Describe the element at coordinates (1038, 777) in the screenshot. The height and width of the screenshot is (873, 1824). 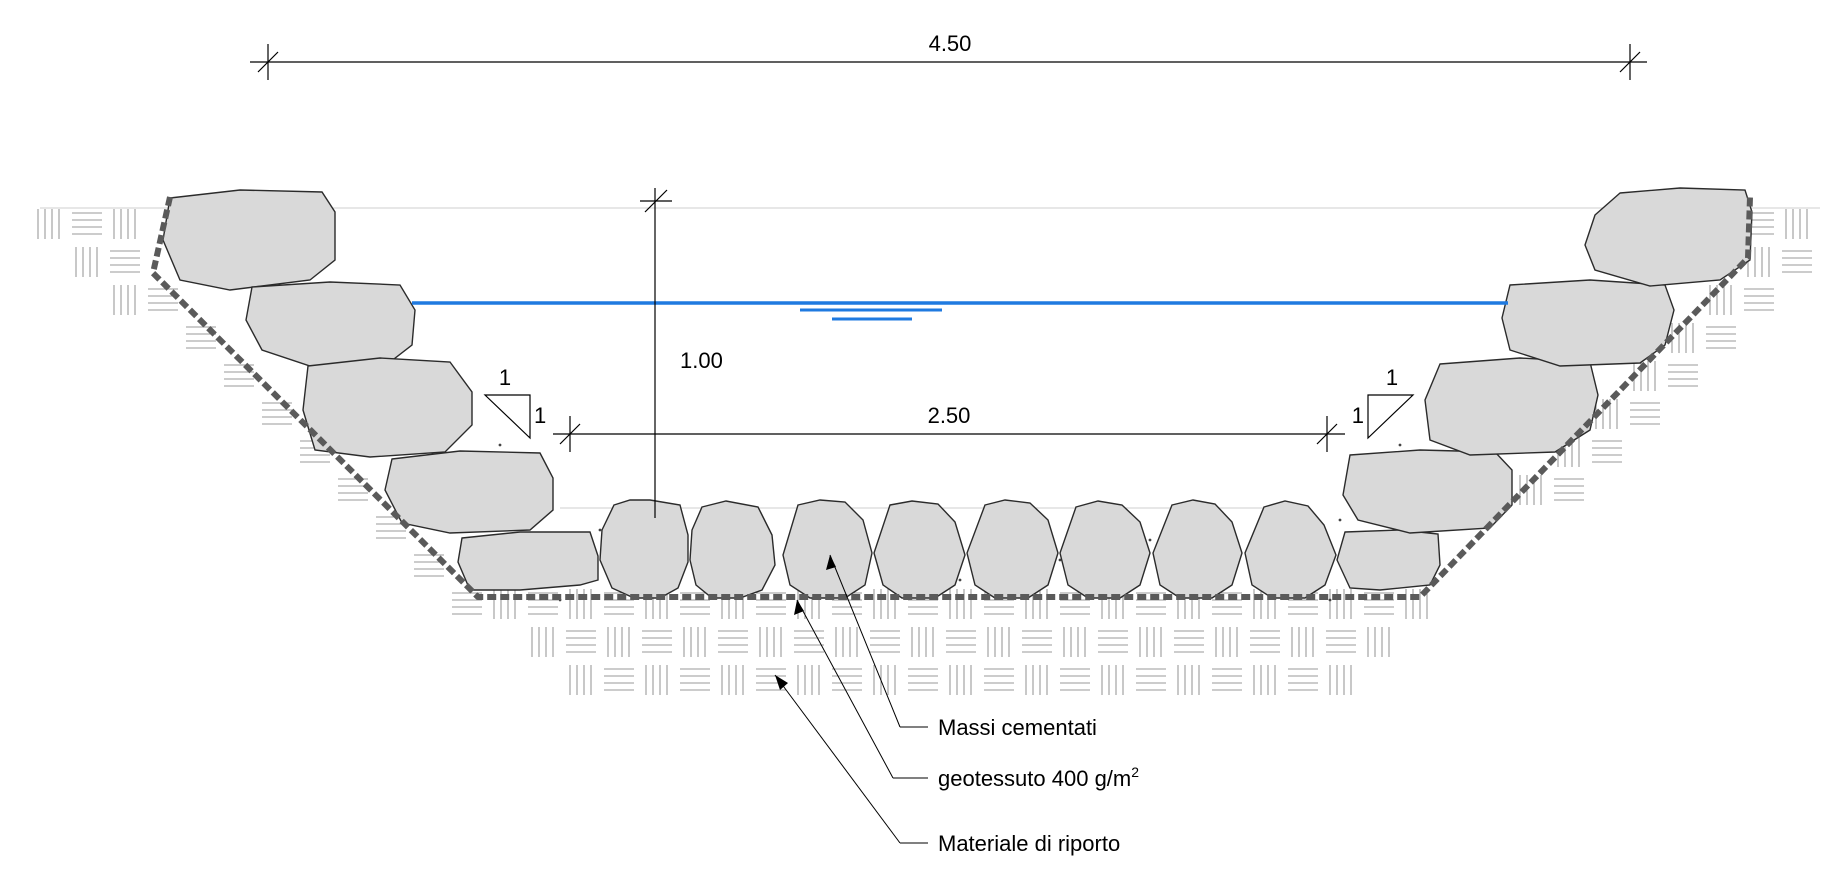
I see `label-geotextile: geotessuto 400 g/m2` at that location.